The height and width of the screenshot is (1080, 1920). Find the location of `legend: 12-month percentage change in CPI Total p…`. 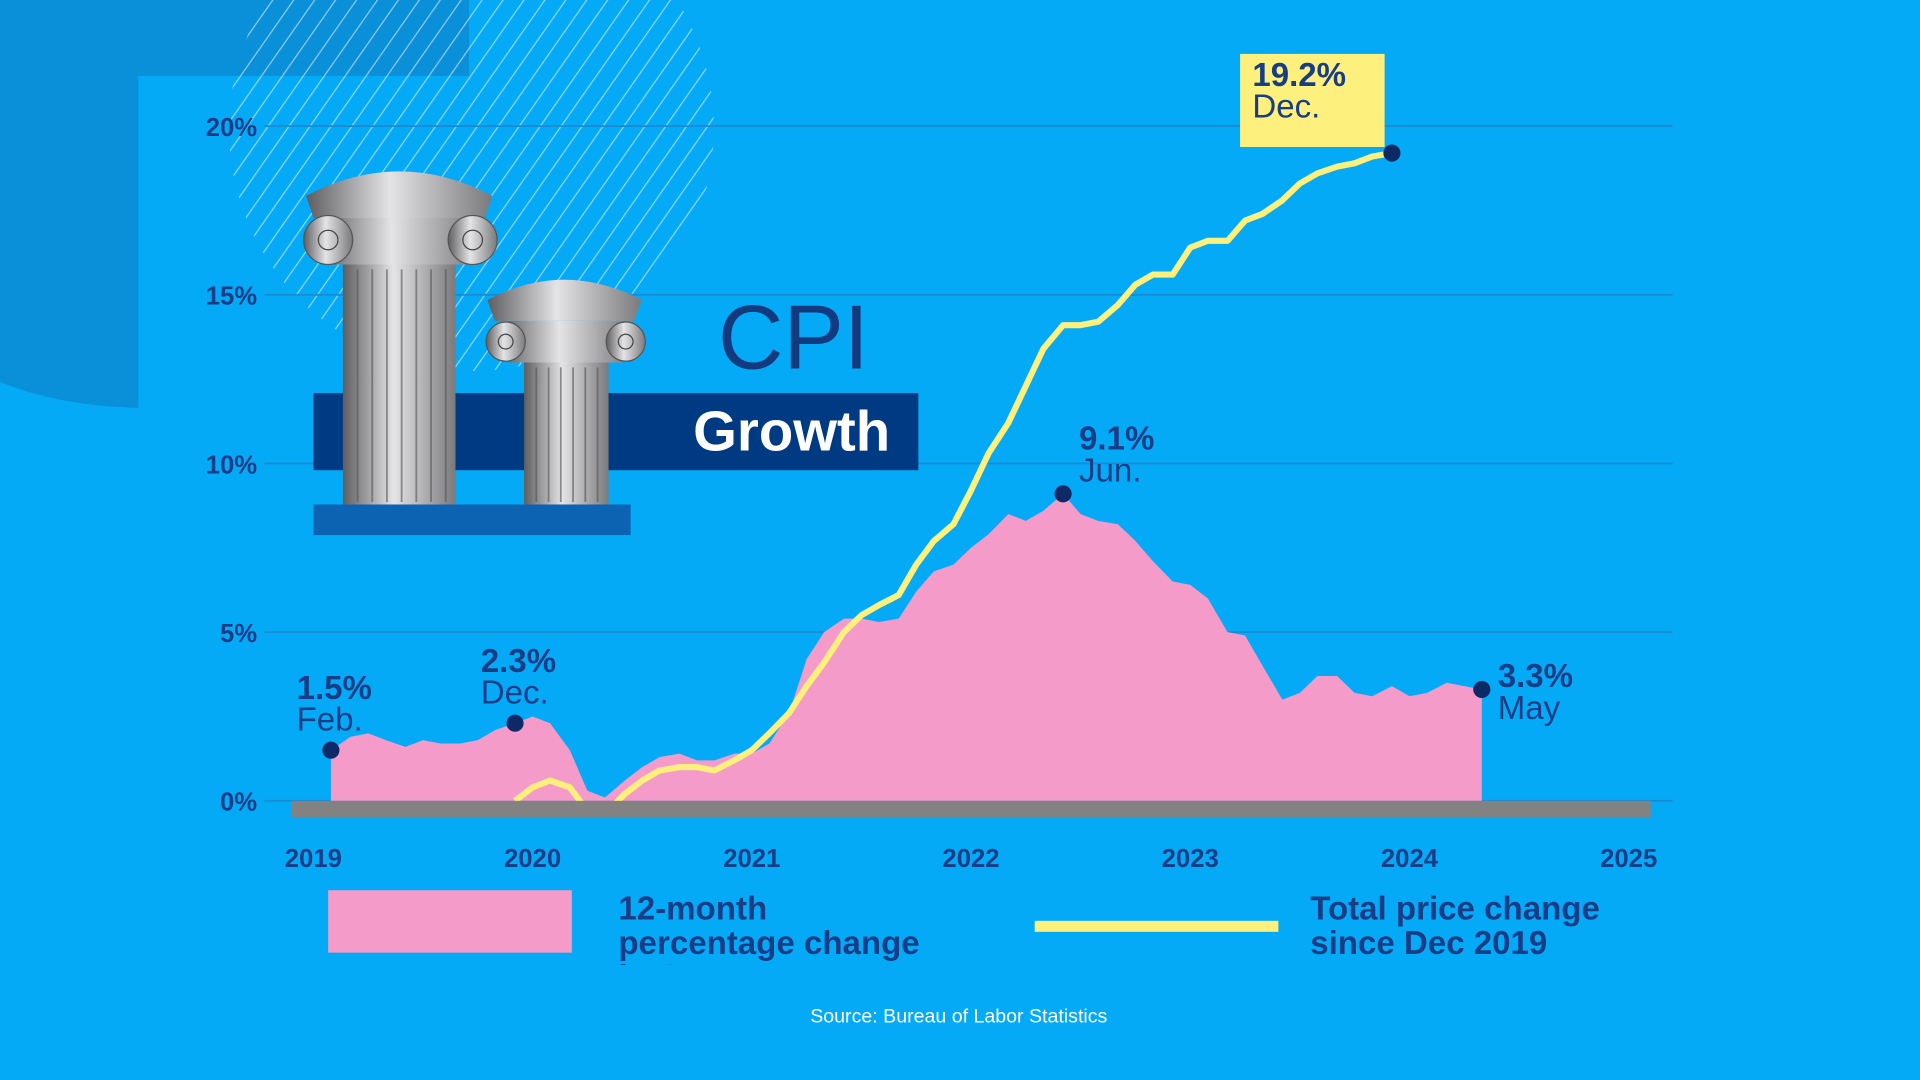

legend: 12-month percentage change in CPI Total p… is located at coordinates (964, 927).